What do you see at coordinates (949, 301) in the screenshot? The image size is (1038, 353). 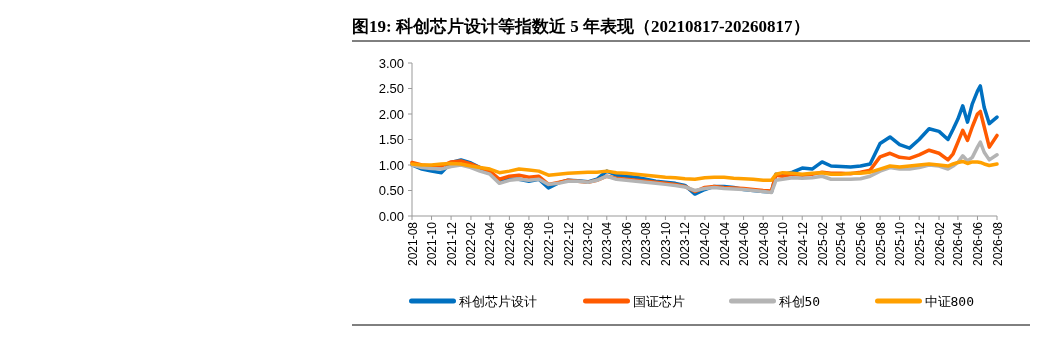 I see `legend-label: 中证800` at bounding box center [949, 301].